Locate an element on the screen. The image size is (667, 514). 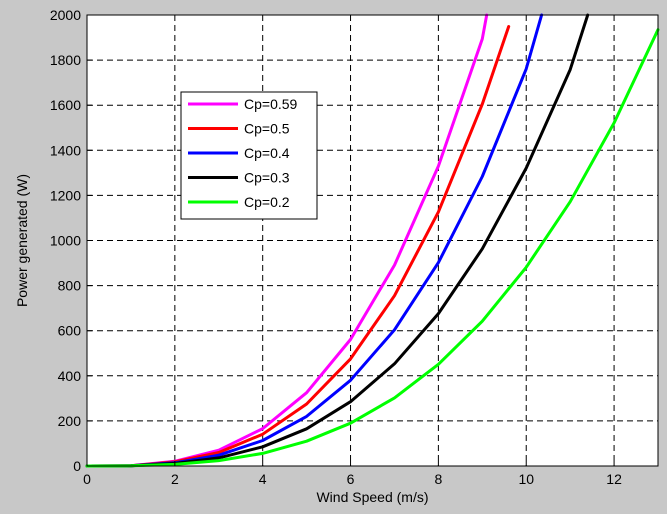
y-tick-label: 600 is located at coordinates (70, 331).